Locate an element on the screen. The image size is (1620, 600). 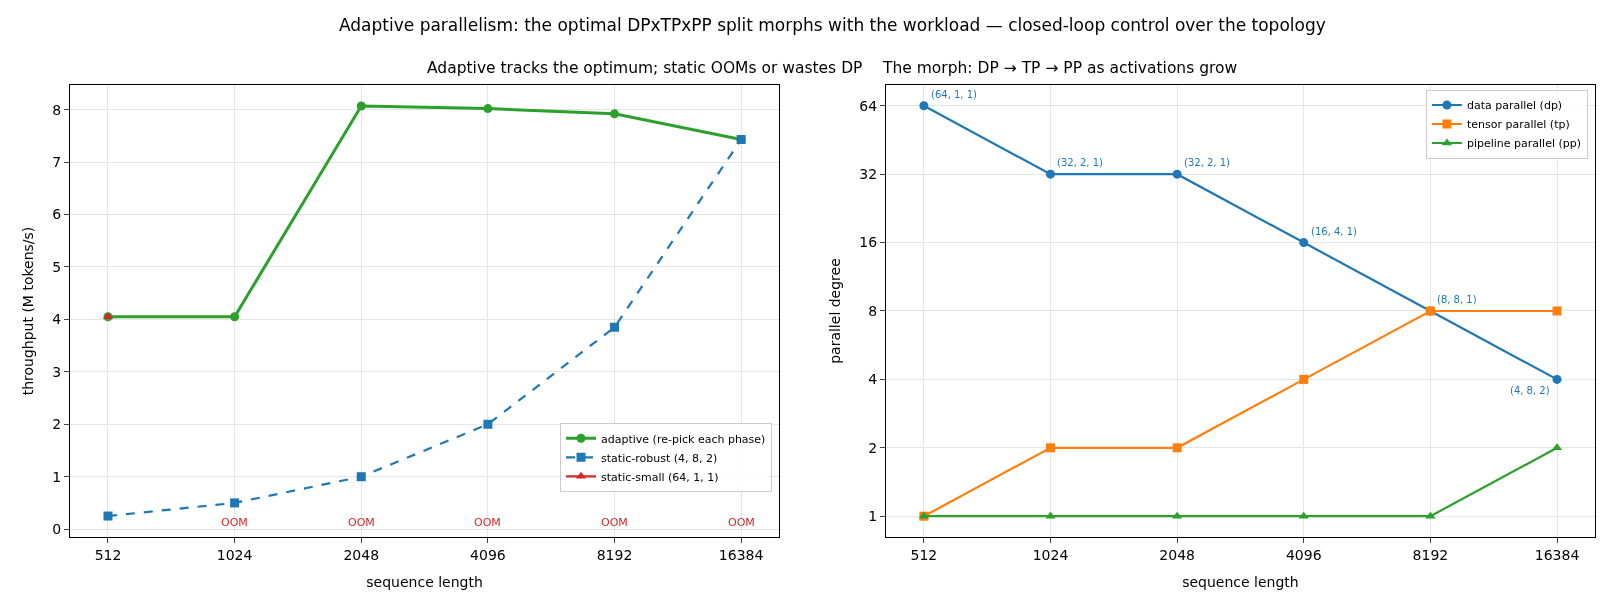
y-axis-title: throughput (M tokens/s) is located at coordinates (27, 311).